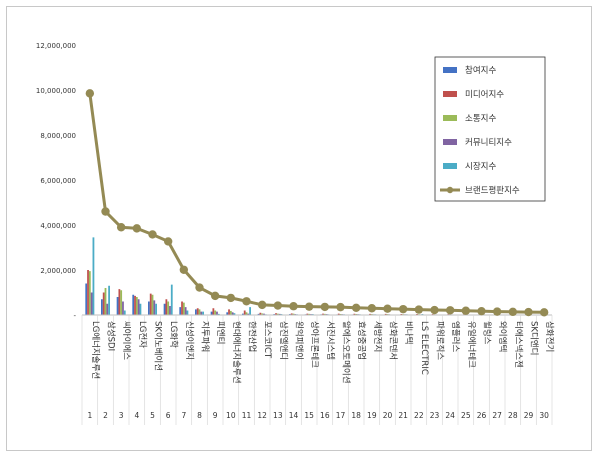  What do you see at coordinates (168, 415) in the screenshot?
I see `x-rank-label: 6` at bounding box center [168, 415].